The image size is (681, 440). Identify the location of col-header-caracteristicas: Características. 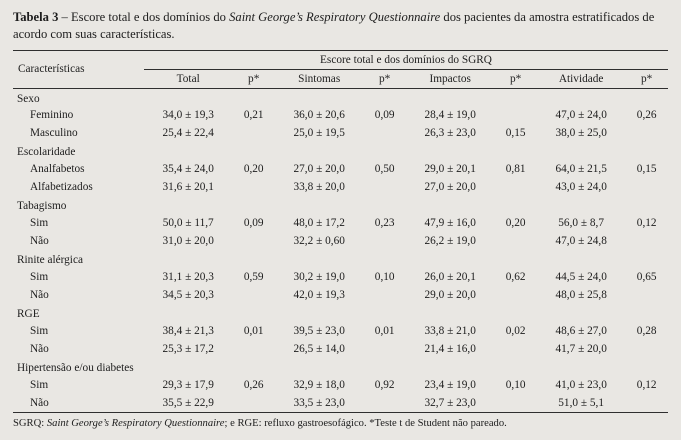
(78, 69).